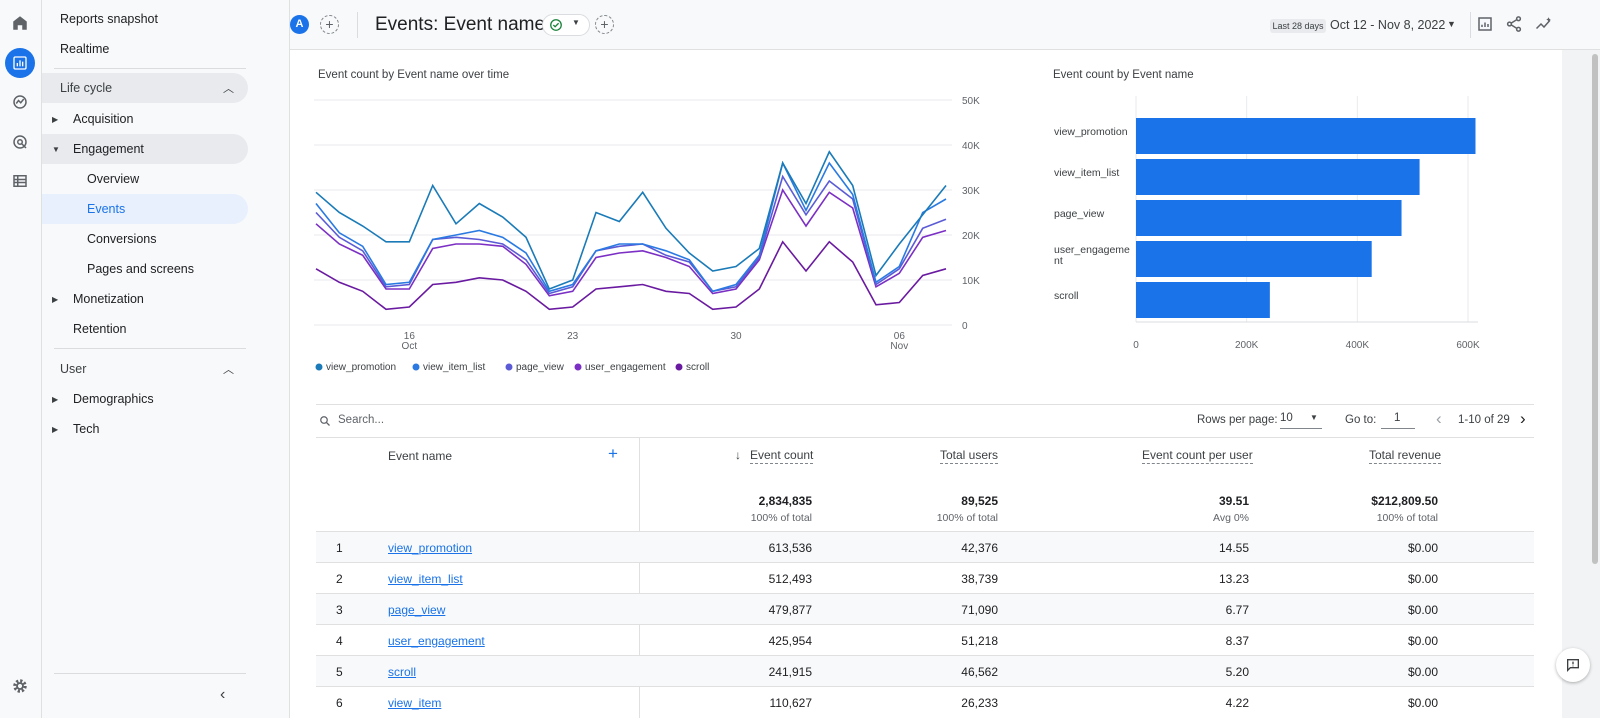 Image resolution: width=1600 pixels, height=718 pixels. Describe the element at coordinates (410, 346) in the screenshot. I see `x-tick-label: Oct` at that location.